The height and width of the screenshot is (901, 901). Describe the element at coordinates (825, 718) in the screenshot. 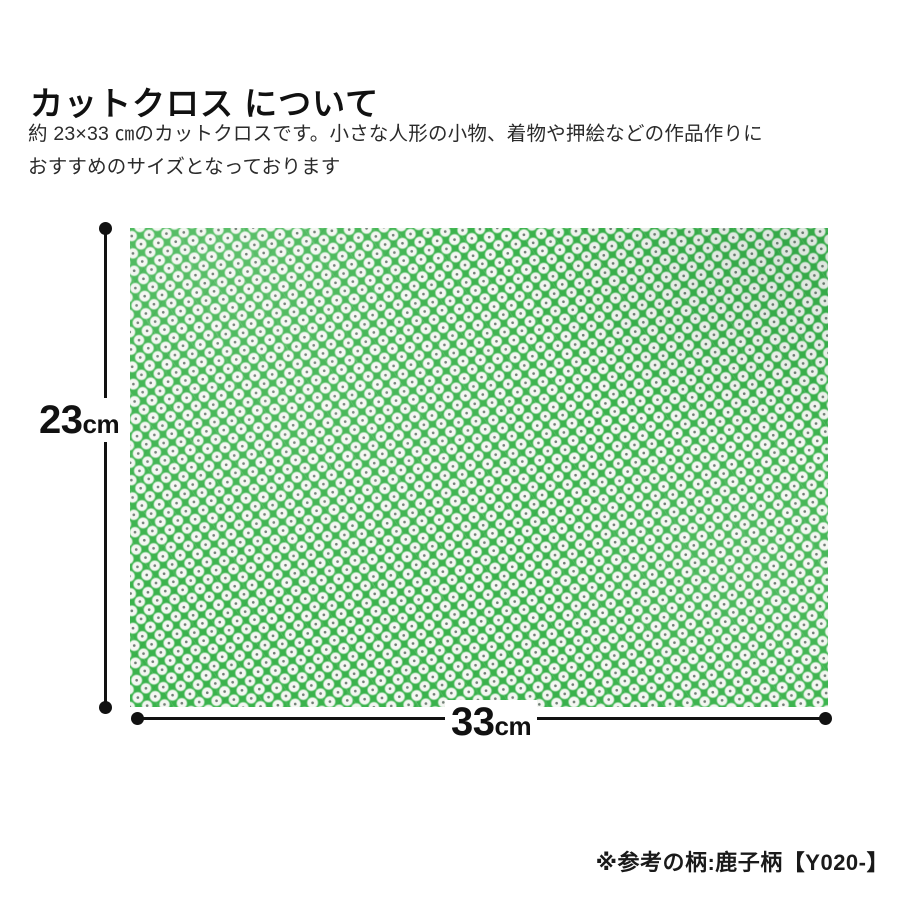

I see `width-dimension-cap-right` at that location.